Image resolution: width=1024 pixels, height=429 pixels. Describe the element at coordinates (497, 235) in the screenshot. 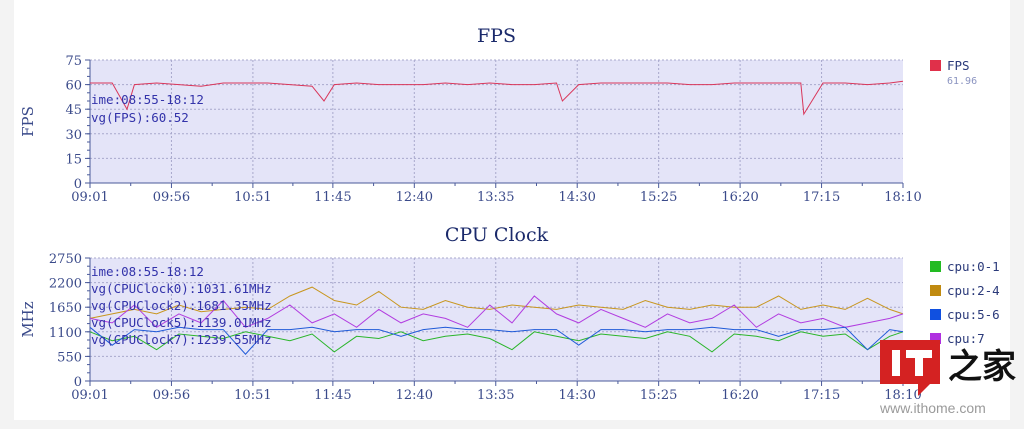

I see `chart-title: CPU Clock` at that location.